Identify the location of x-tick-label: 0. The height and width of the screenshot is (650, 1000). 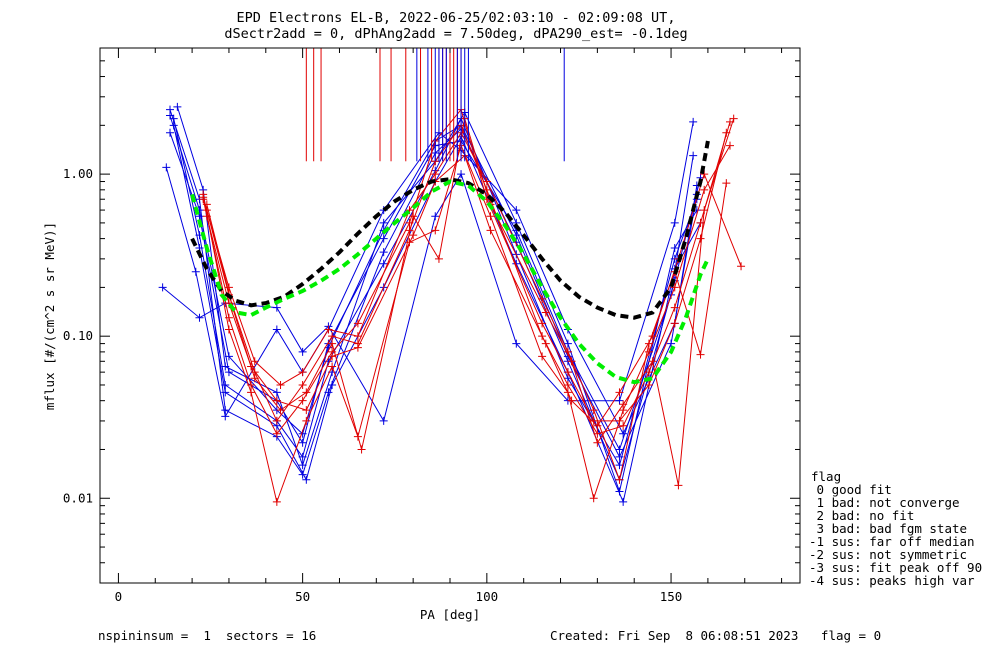
(119, 596).